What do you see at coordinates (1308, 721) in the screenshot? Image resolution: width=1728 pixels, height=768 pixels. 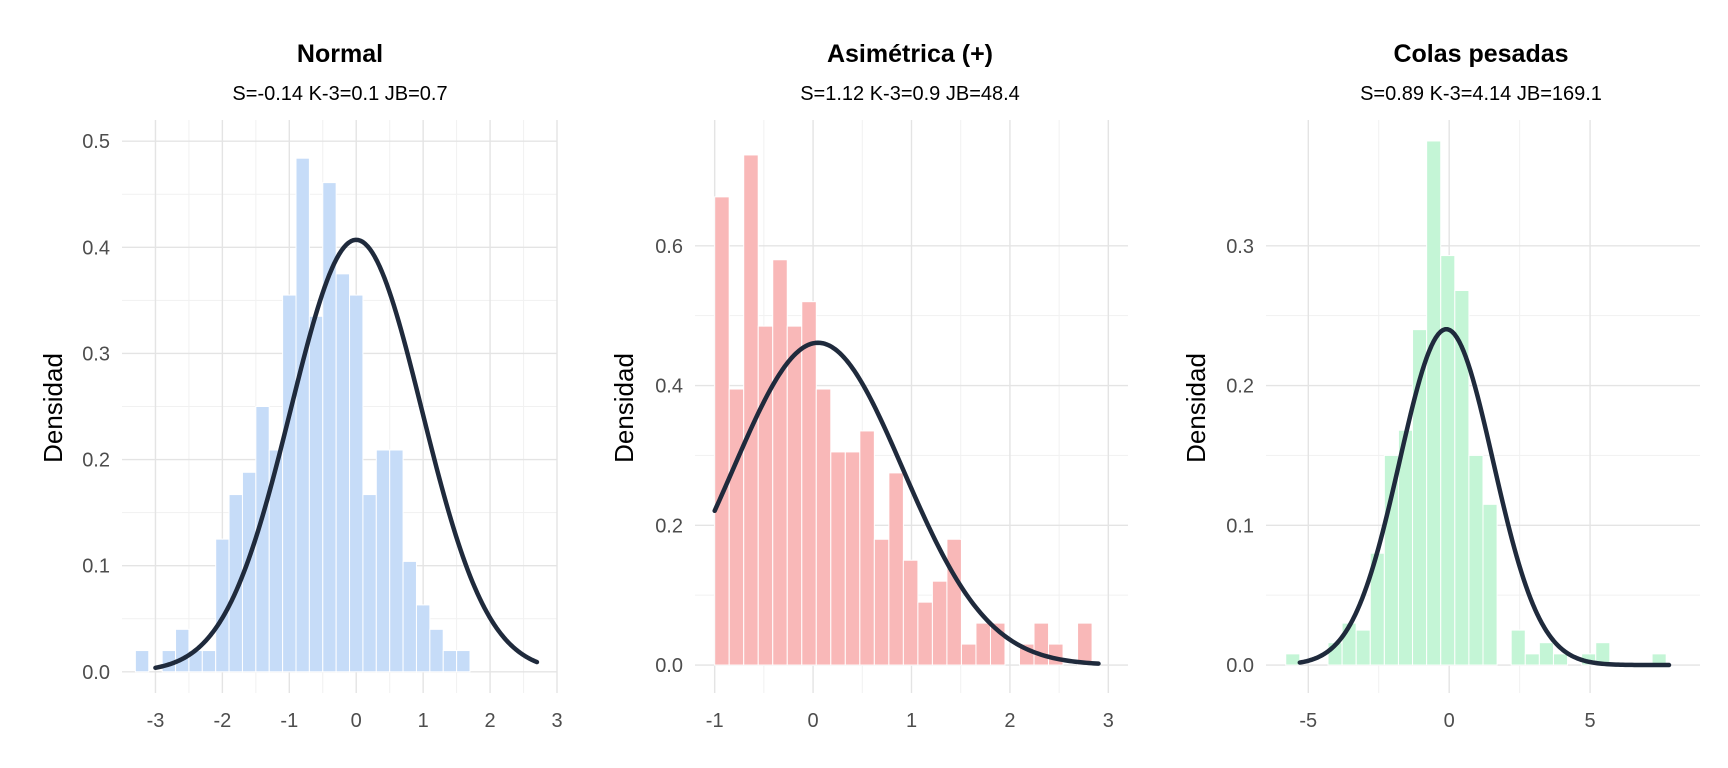 I see `x-tick-label: -5` at bounding box center [1308, 721].